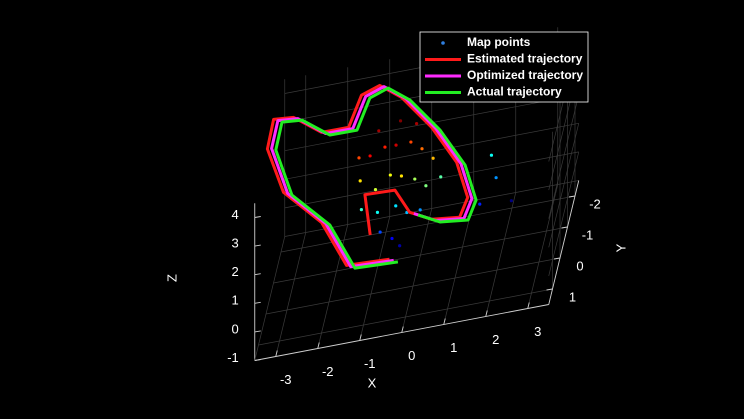 The image size is (744, 419). What do you see at coordinates (588, 234) in the screenshot?
I see `y-tick-label: -1` at bounding box center [588, 234].